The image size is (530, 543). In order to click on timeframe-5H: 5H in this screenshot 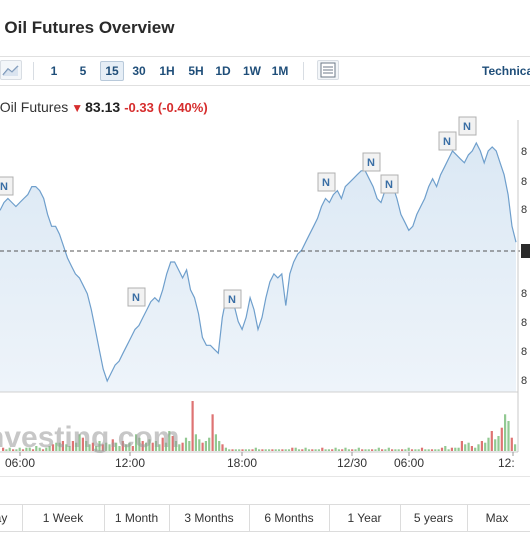, I will do `click(196, 71)`.